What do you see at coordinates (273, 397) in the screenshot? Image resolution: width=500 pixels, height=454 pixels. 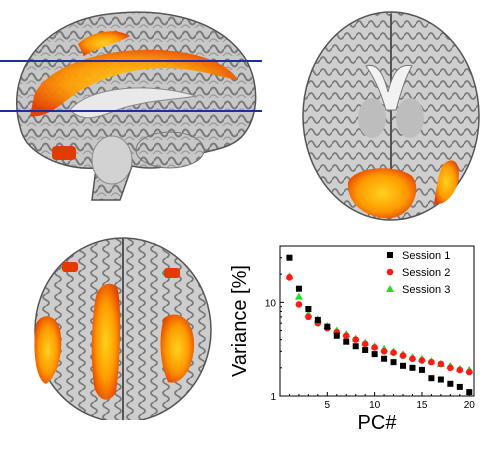 I see `y-tick-label: 1` at bounding box center [273, 397].